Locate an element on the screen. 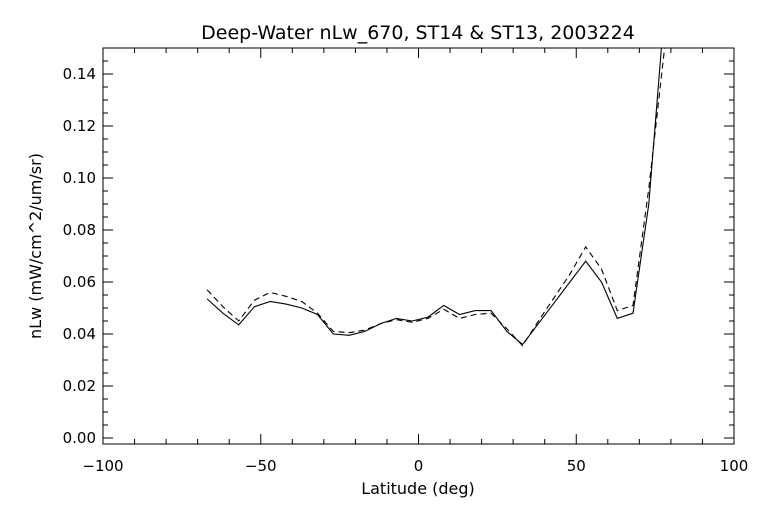 This screenshot has height=512, width=768. y-axis-label: nLw (mW/cm^2/um/sr) is located at coordinates (35, 246).